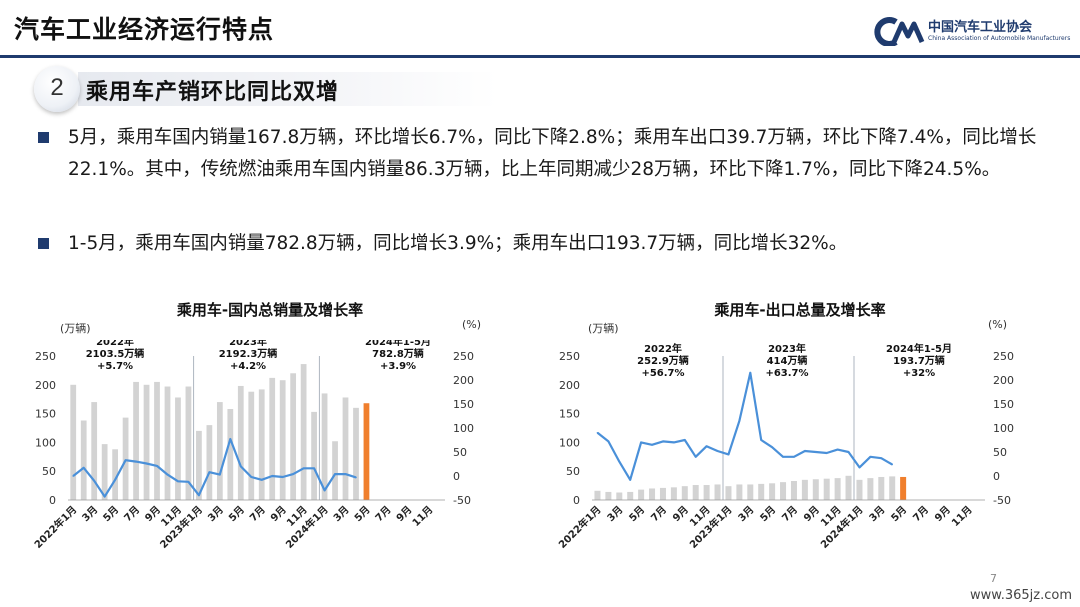 Image resolution: width=1080 pixels, height=607 pixels. What do you see at coordinates (961, 516) in the screenshot?
I see `x-tick-label: 11月` at bounding box center [961, 516].